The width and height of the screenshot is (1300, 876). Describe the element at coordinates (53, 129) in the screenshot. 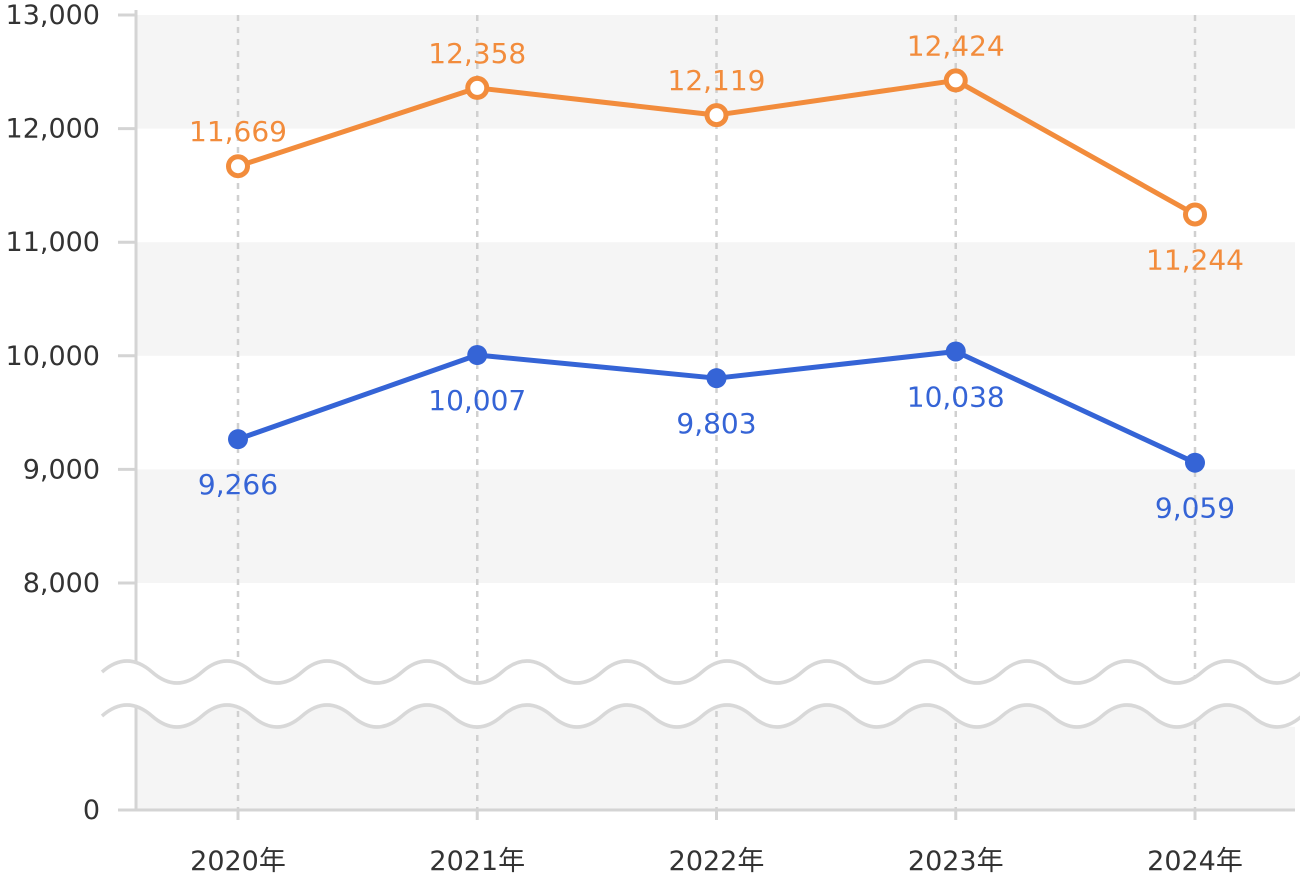

I see `y-tick-label: 12,000` at that location.